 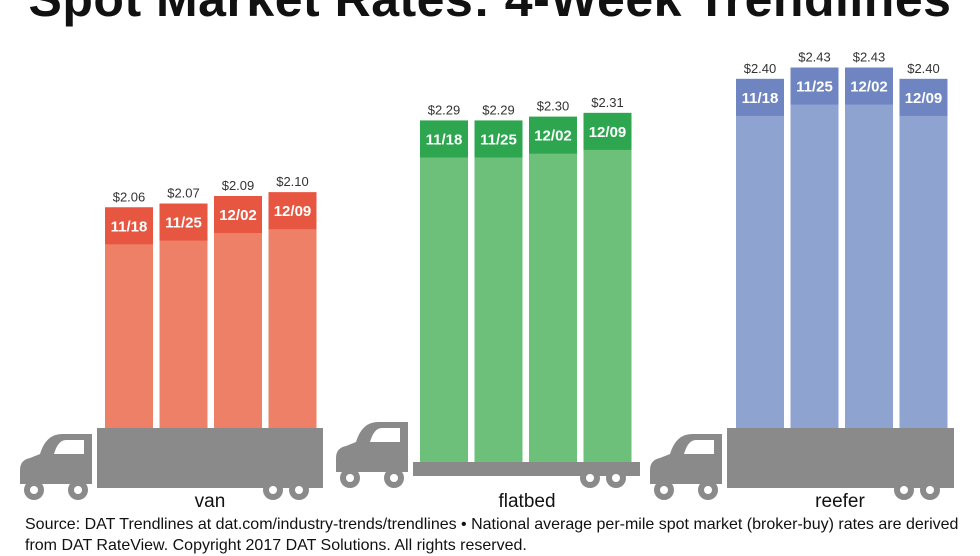 What do you see at coordinates (760, 253) in the screenshot?
I see `reefer-bar-11/18` at bounding box center [760, 253].